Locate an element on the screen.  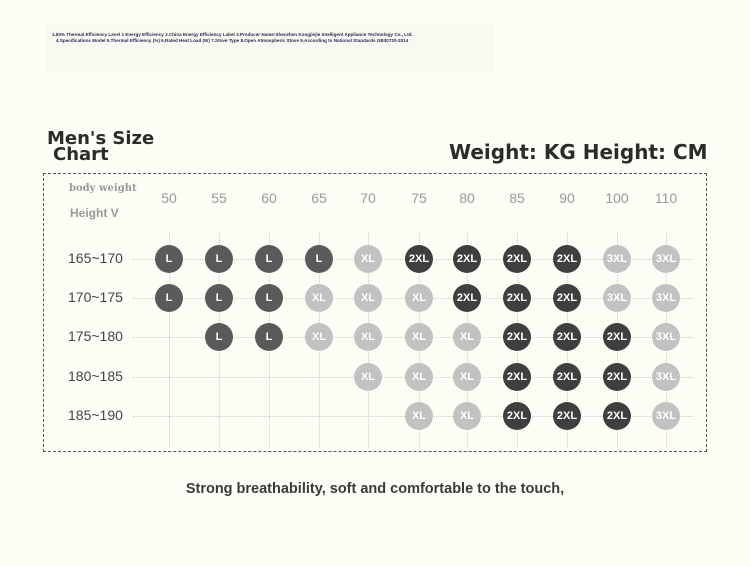
weight-column-header: 50 is located at coordinates (169, 198).